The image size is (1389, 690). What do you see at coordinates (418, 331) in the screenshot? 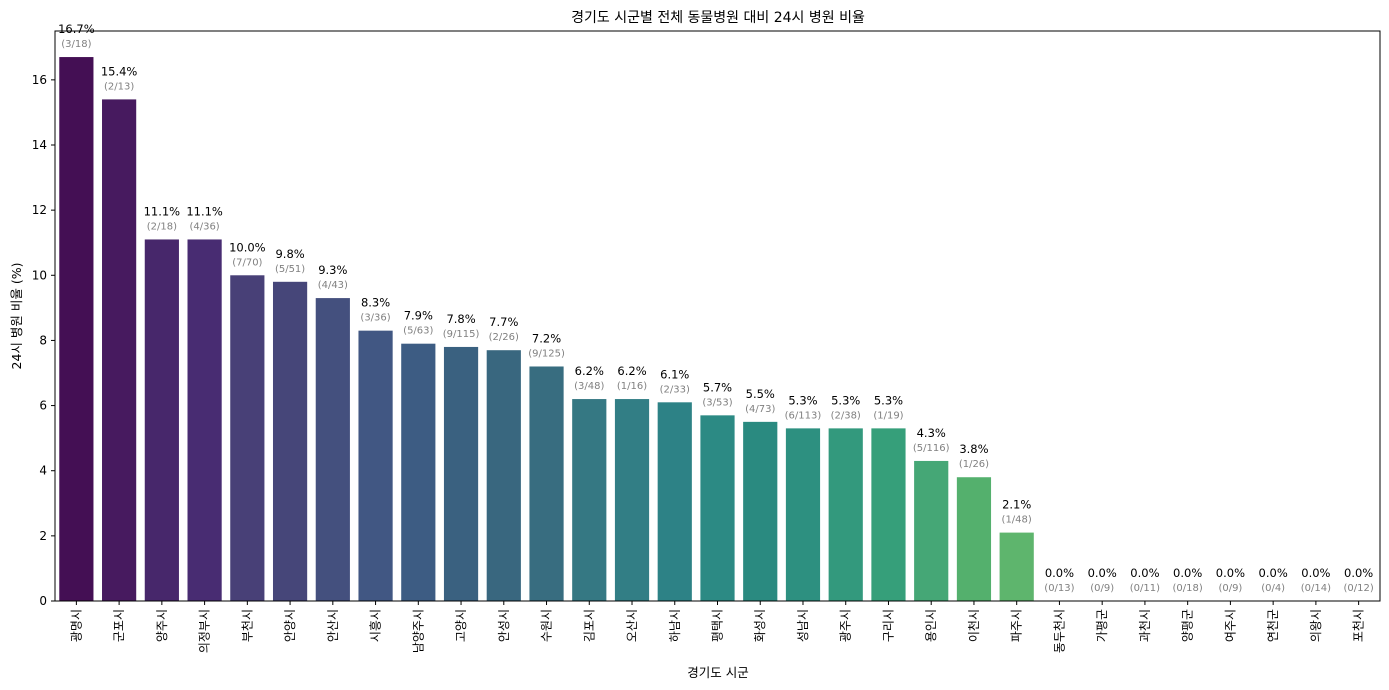
I see `bar-count-label: (5/63)` at bounding box center [418, 331].